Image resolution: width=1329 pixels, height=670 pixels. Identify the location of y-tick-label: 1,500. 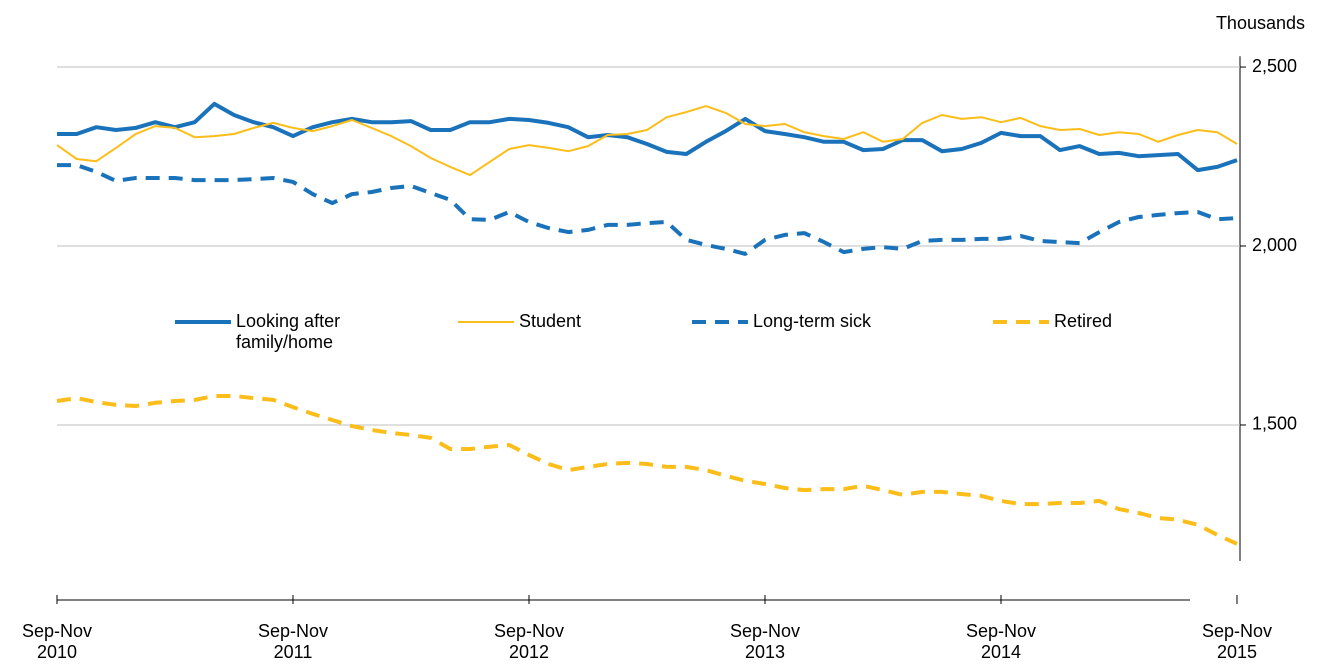
(1274, 424).